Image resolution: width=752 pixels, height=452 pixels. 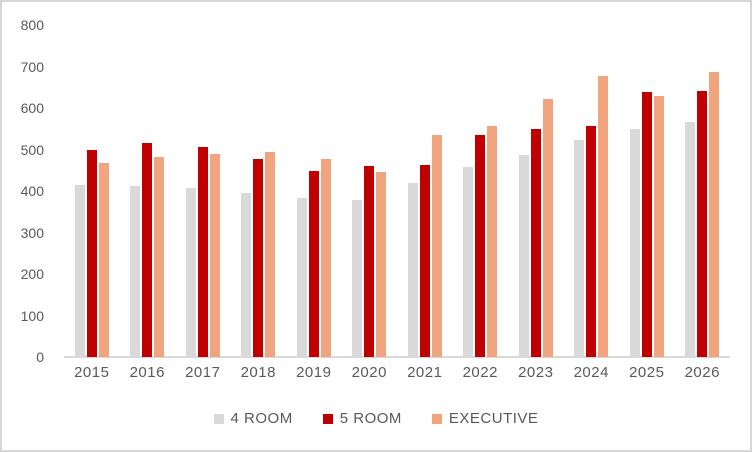 What do you see at coordinates (480, 372) in the screenshot?
I see `x-axis-label-2022: 2022` at bounding box center [480, 372].